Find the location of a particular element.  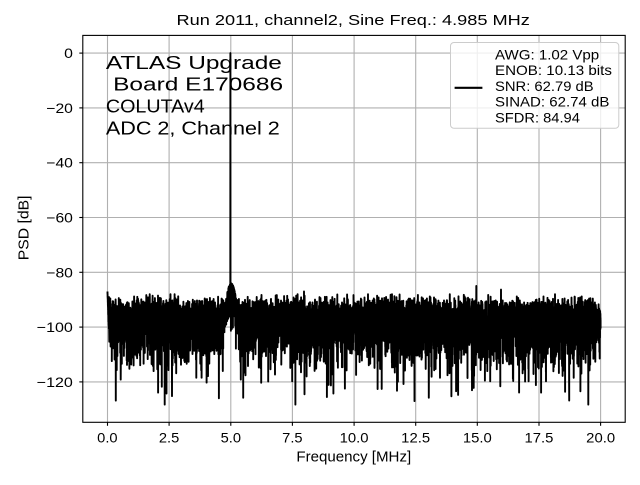

svg-text: ATLAS Upgrade is located at coordinates (194, 62).